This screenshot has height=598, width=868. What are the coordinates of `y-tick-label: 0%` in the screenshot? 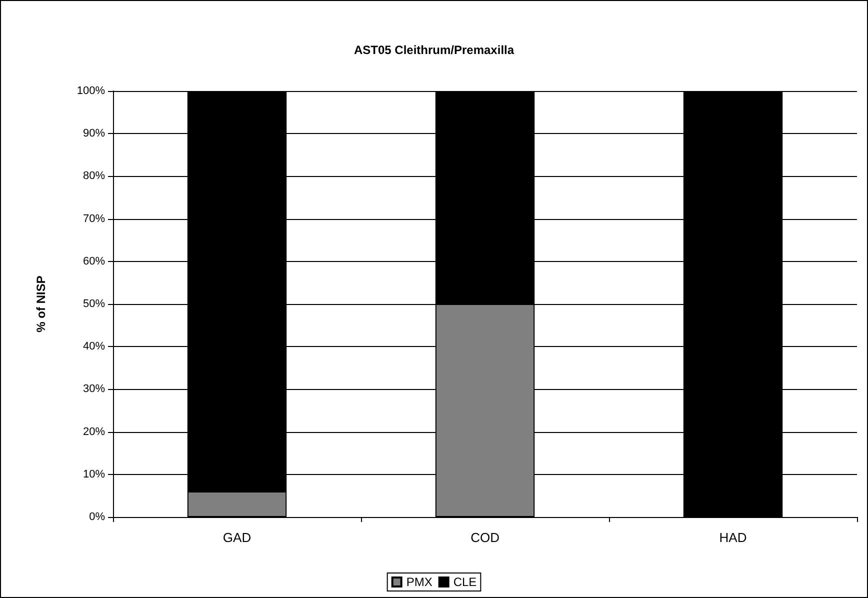 It's located at (97, 517).